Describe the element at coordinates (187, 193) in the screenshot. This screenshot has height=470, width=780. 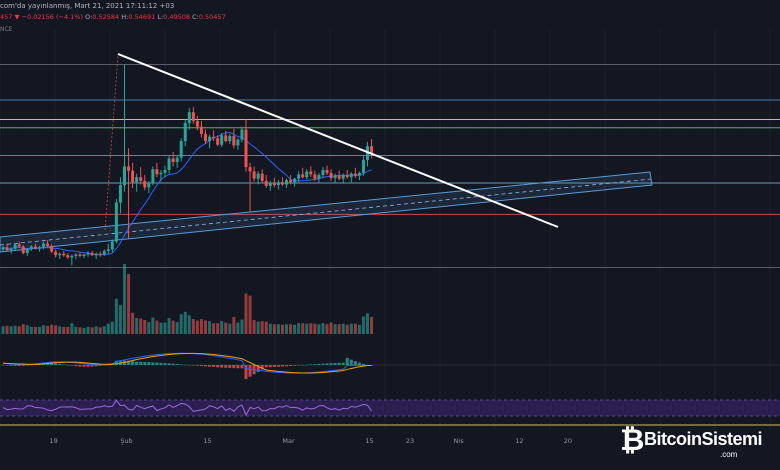
I see `moving-average-line` at that location.